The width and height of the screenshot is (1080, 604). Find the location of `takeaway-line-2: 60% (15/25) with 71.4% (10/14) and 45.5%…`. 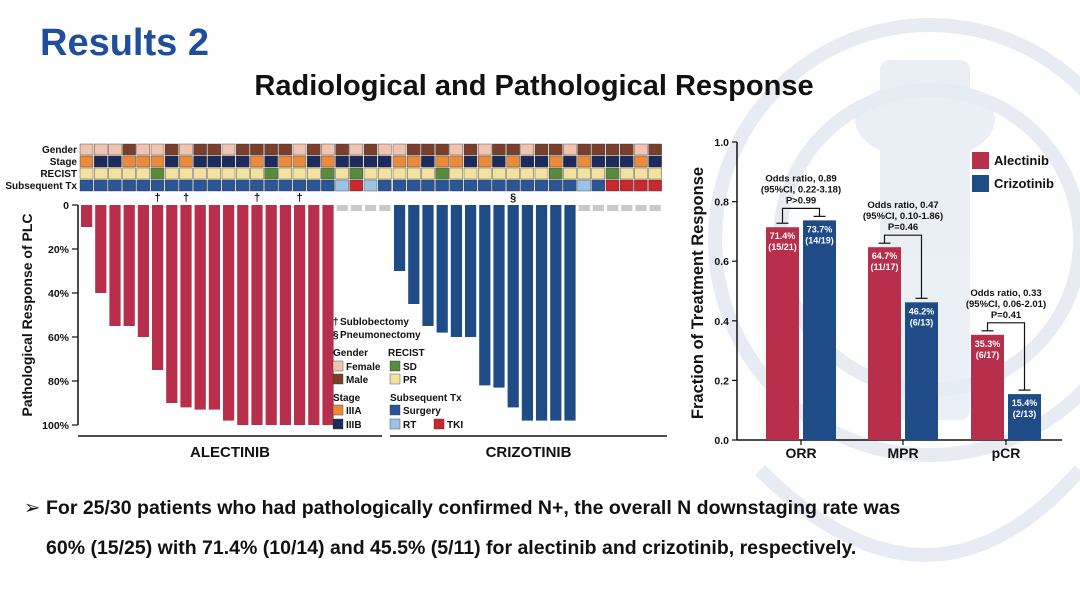

takeaway-line-2: 60% (15/25) with 71.4% (10/14) and 45.5%… is located at coordinates (451, 548).